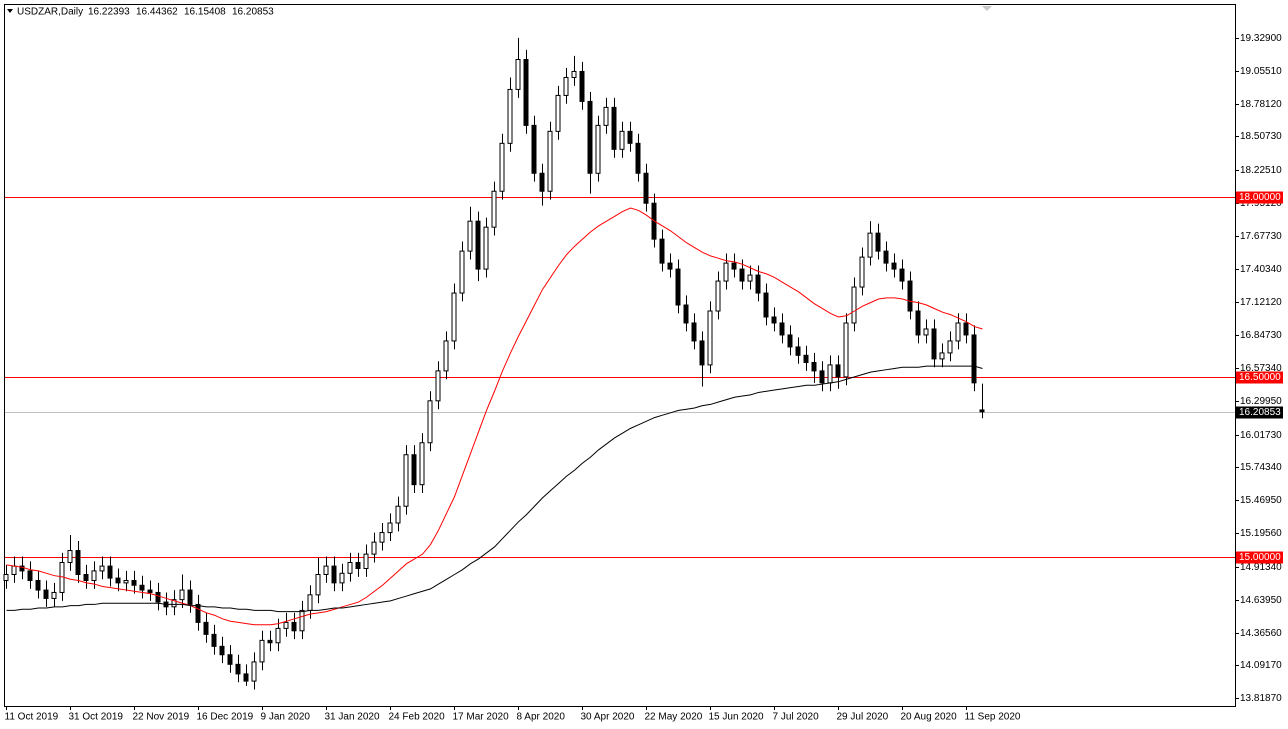 This screenshot has width=1288, height=729. What do you see at coordinates (417, 717) in the screenshot?
I see `x-tick-label: 24 Feb 2020` at bounding box center [417, 717].